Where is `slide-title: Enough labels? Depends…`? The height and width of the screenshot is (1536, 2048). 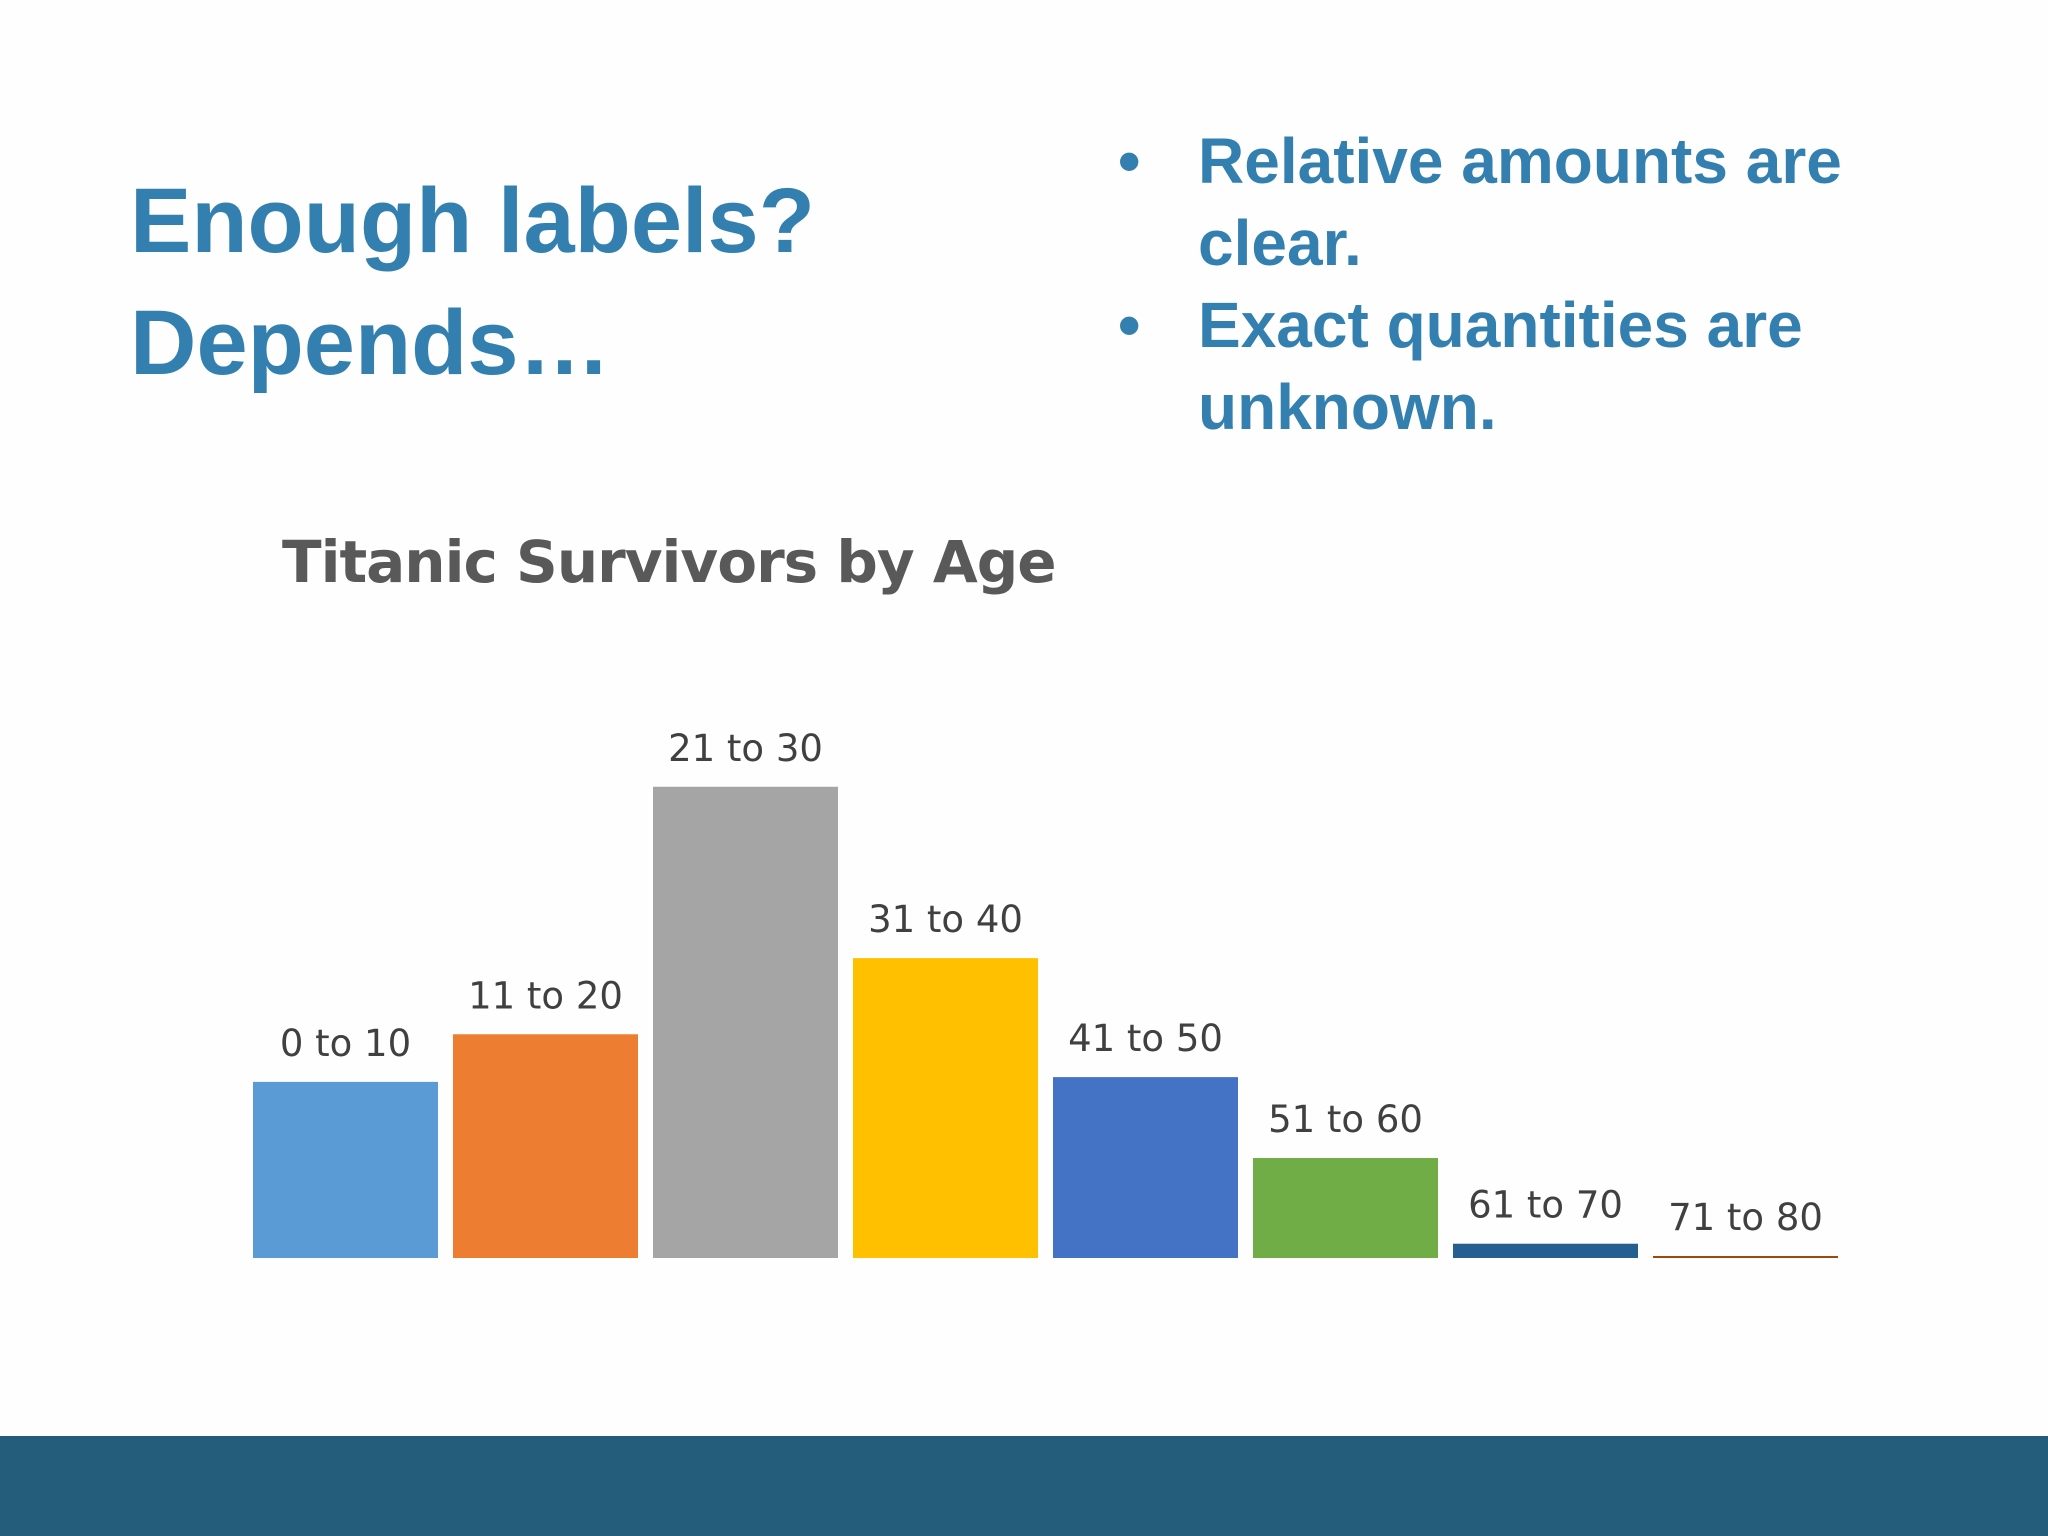 slide-title: Enough labels? Depends… is located at coordinates (472, 282).